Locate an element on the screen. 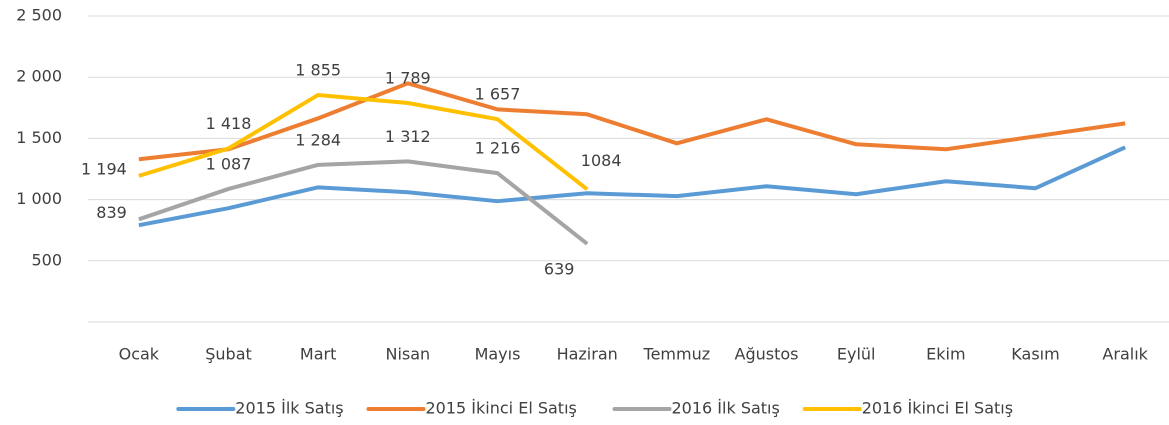  x-tick-label: Mayıs is located at coordinates (498, 354).